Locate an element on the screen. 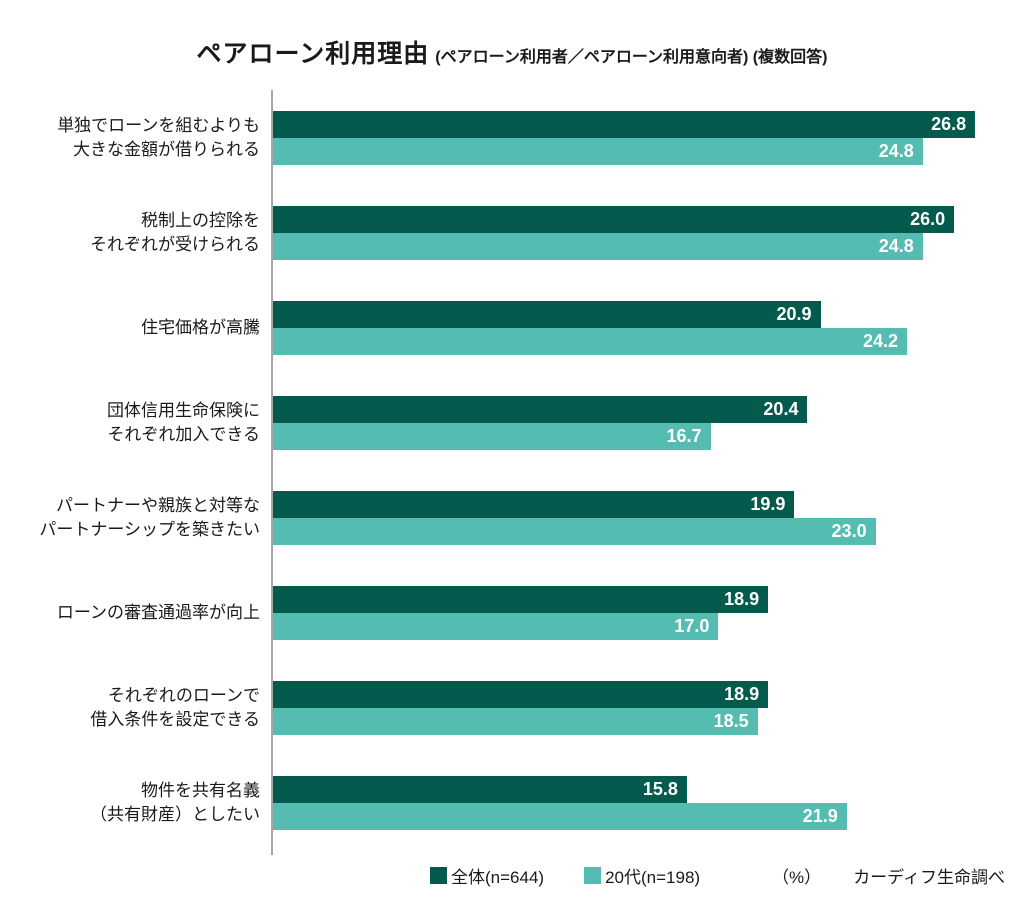 This screenshot has height=924, width=1024. category-label-line: （共有財産）としたい is located at coordinates (175, 814).